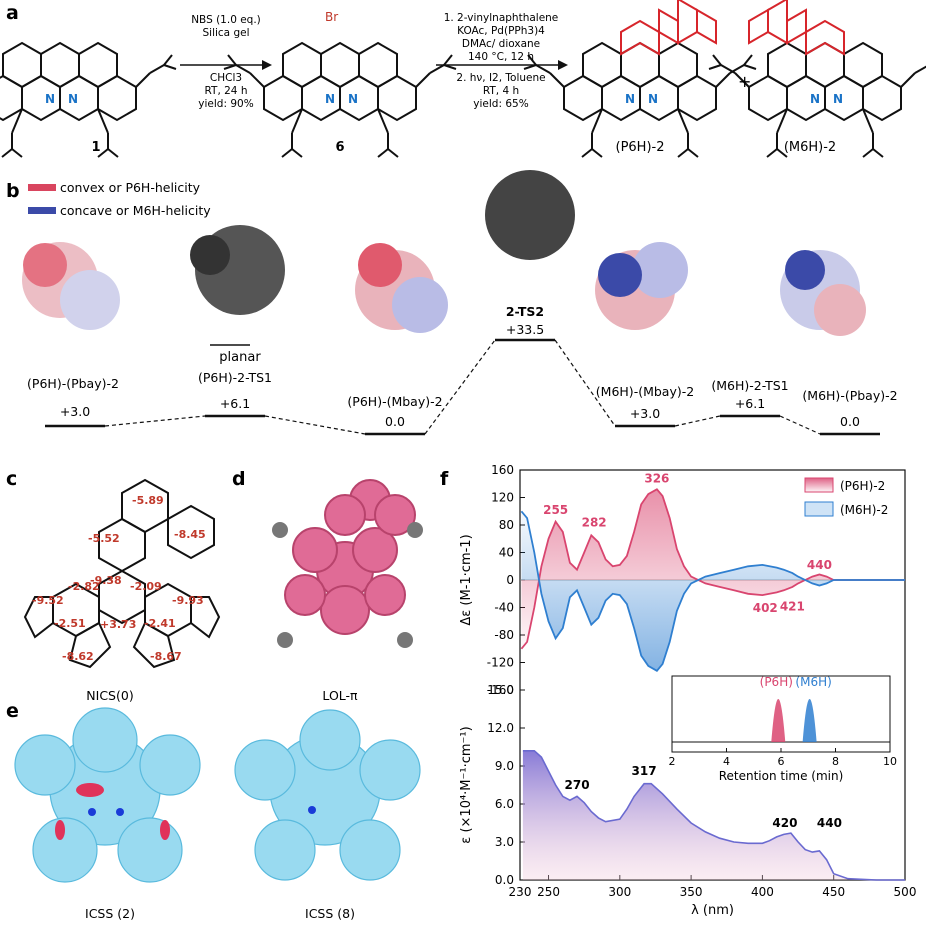 Image resolution: width=926 pixels, height=926 pixels. What do you see at coordinates (130, 187) in the screenshot?
I see `legend-convex-label: convex or P6H-helicity` at bounding box center [130, 187].